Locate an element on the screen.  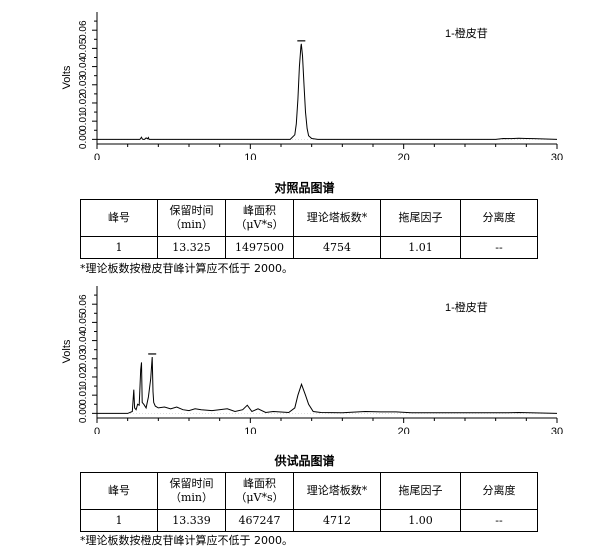
sample-footnote: *理论板数按橙皮苷峰计算应不低于 2000。 is located at coordinates (186, 540).